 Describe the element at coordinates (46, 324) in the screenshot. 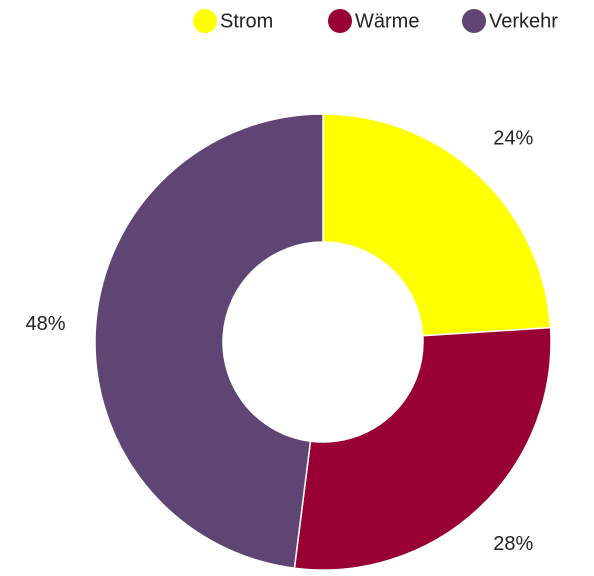

I see `data-label: 48%` at that location.